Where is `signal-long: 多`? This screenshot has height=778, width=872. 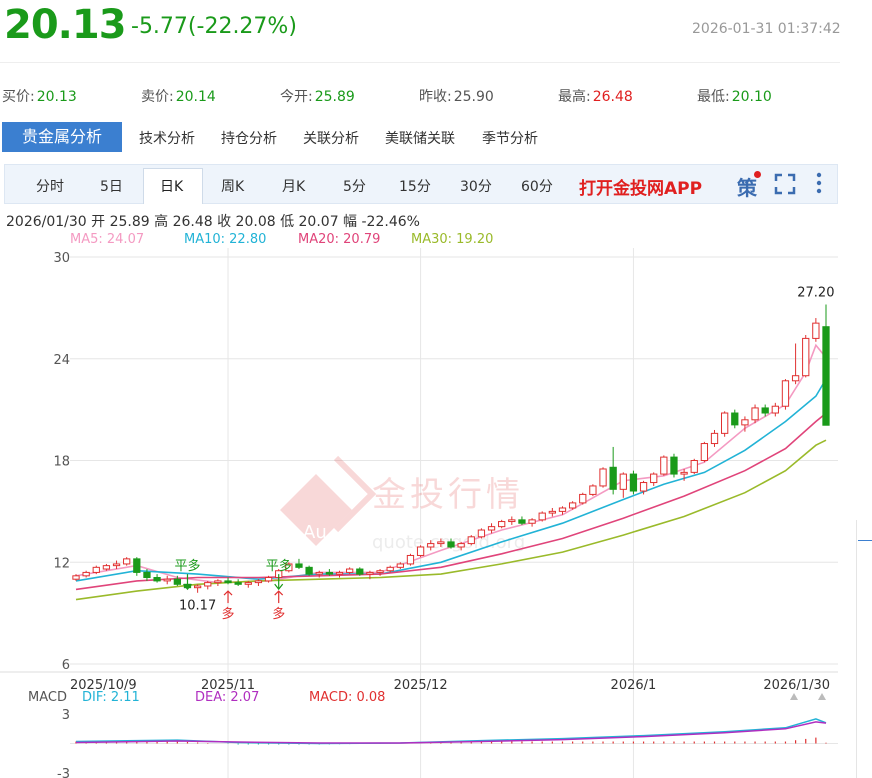 signal-long: 多 is located at coordinates (278, 614).